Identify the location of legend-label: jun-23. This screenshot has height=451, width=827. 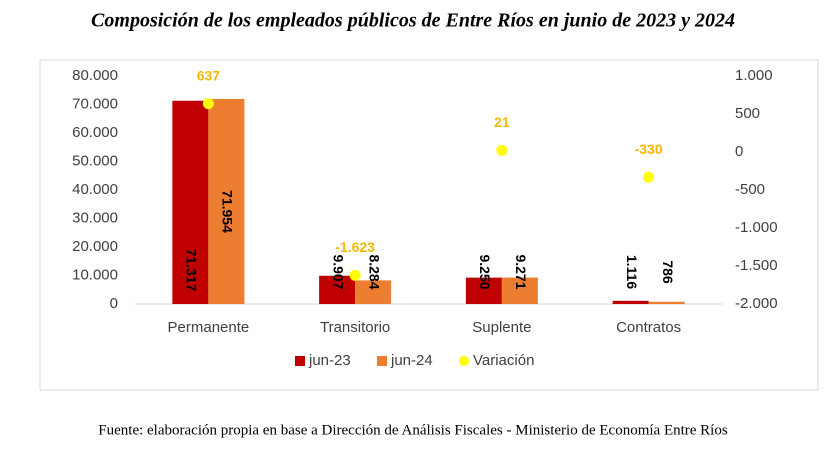
(329, 360).